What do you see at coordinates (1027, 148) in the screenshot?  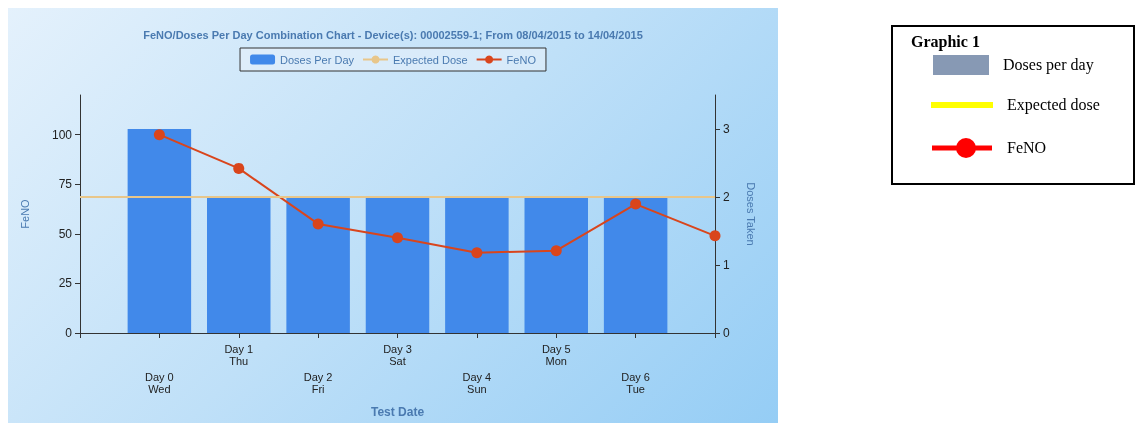 I see `text: FeNO` at bounding box center [1027, 148].